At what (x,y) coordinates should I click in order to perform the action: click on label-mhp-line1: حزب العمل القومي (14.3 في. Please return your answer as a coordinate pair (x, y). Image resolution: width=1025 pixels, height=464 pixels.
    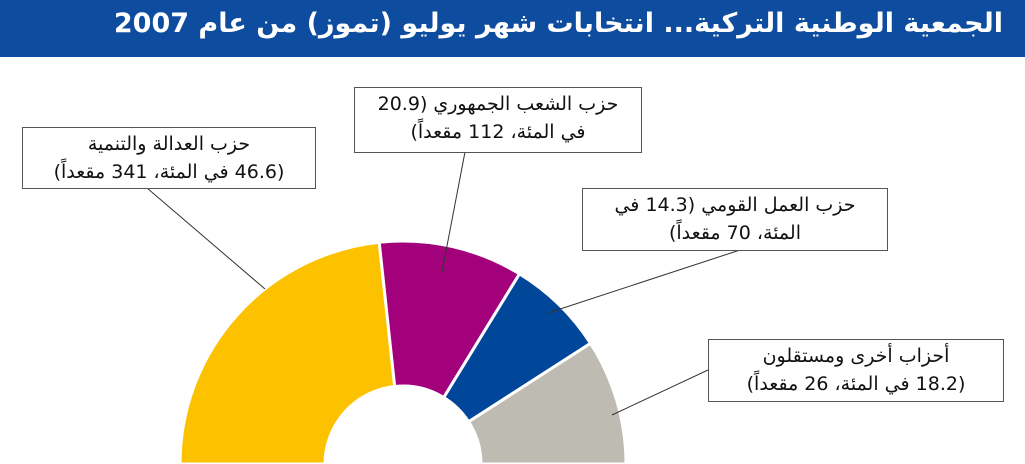
    Looking at the image, I should click on (735, 205).